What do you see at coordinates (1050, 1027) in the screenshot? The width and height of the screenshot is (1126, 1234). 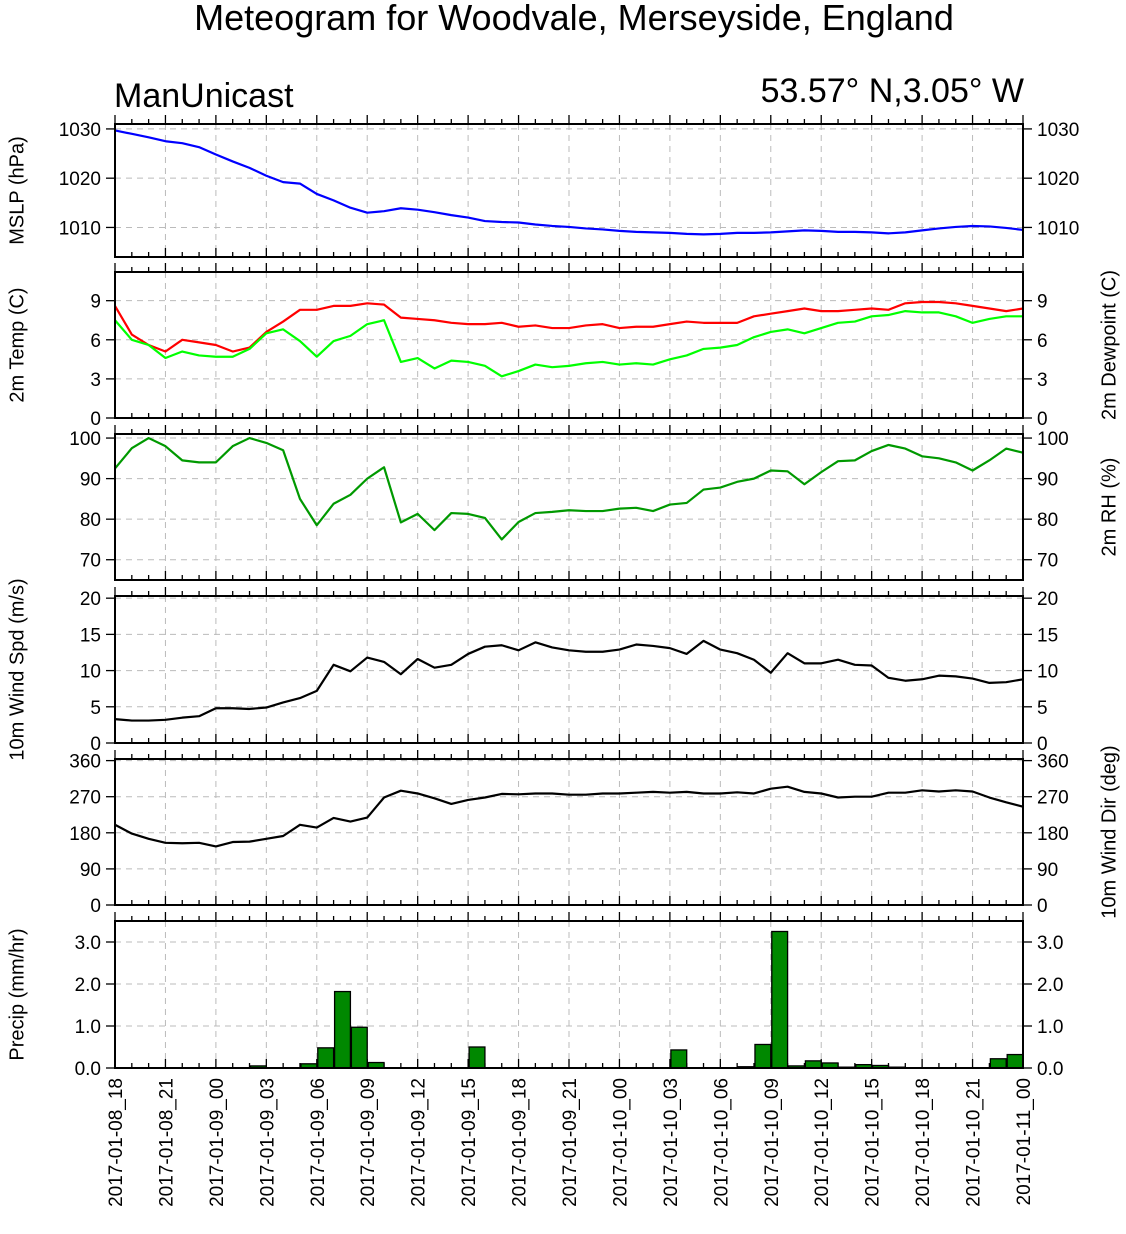 I see `y-tick-label-right: 1.0` at bounding box center [1050, 1027].